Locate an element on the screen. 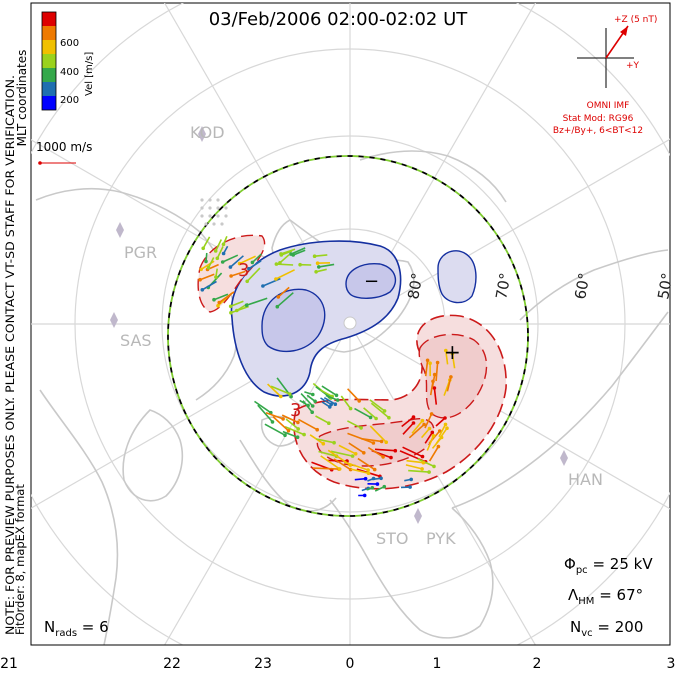 The height and width of the screenshot is (678, 680). radar-label-kod: KOD is located at coordinates (207, 132).